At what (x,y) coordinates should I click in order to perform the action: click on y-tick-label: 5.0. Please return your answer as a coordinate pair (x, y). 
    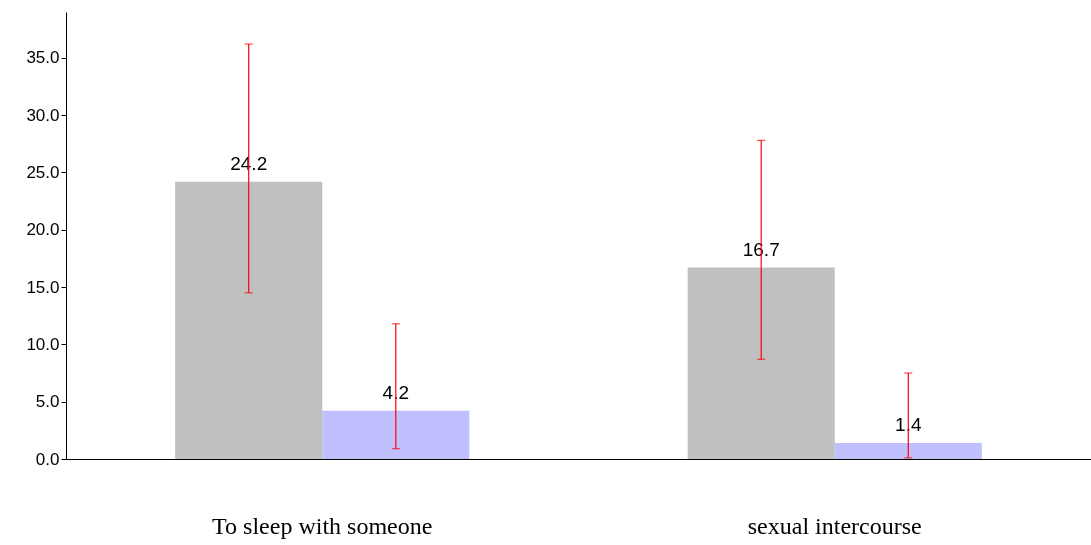
    Looking at the image, I should click on (47, 402).